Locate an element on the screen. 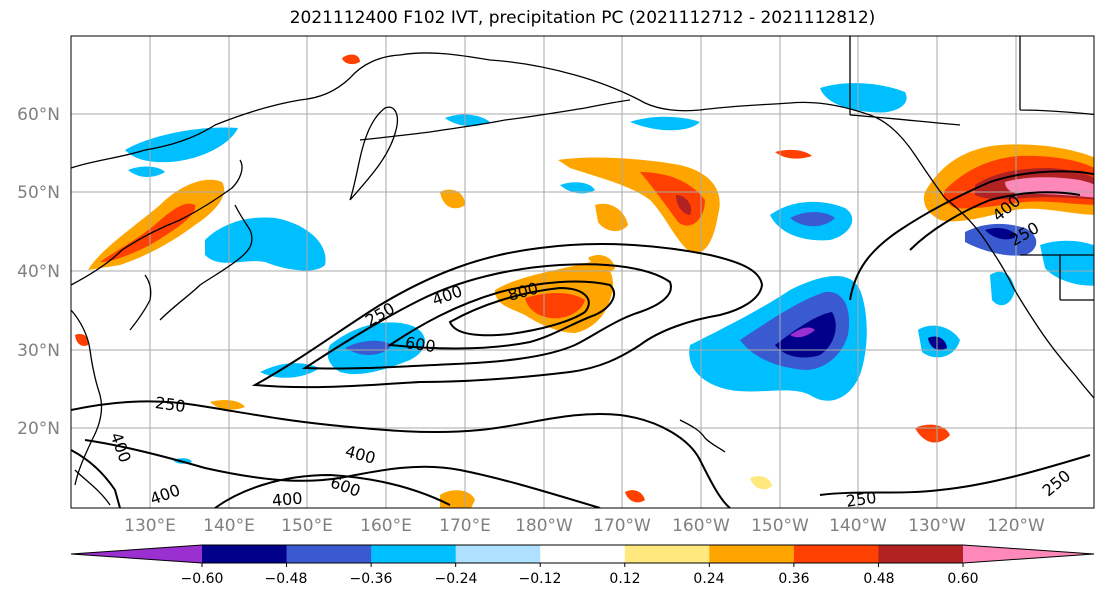 The width and height of the screenshot is (1105, 601). ivt-contour-250-northeast is located at coordinates (971, 235).